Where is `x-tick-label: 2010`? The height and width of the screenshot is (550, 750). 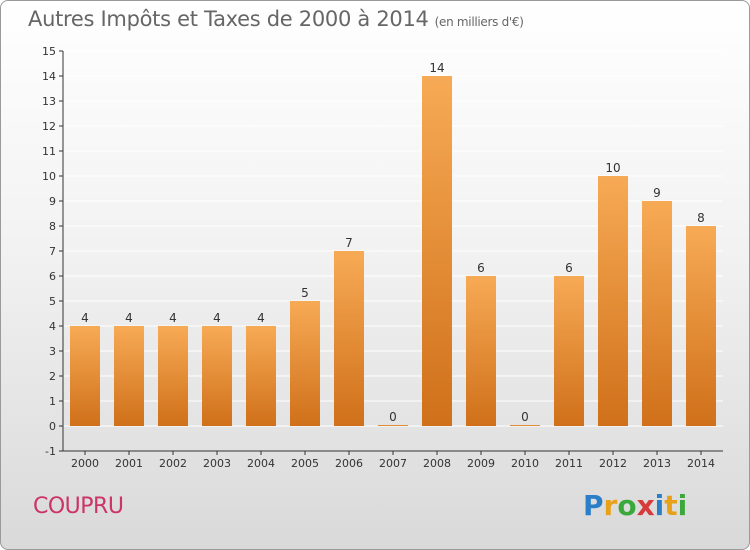 x-tick-label: 2010 is located at coordinates (525, 463).